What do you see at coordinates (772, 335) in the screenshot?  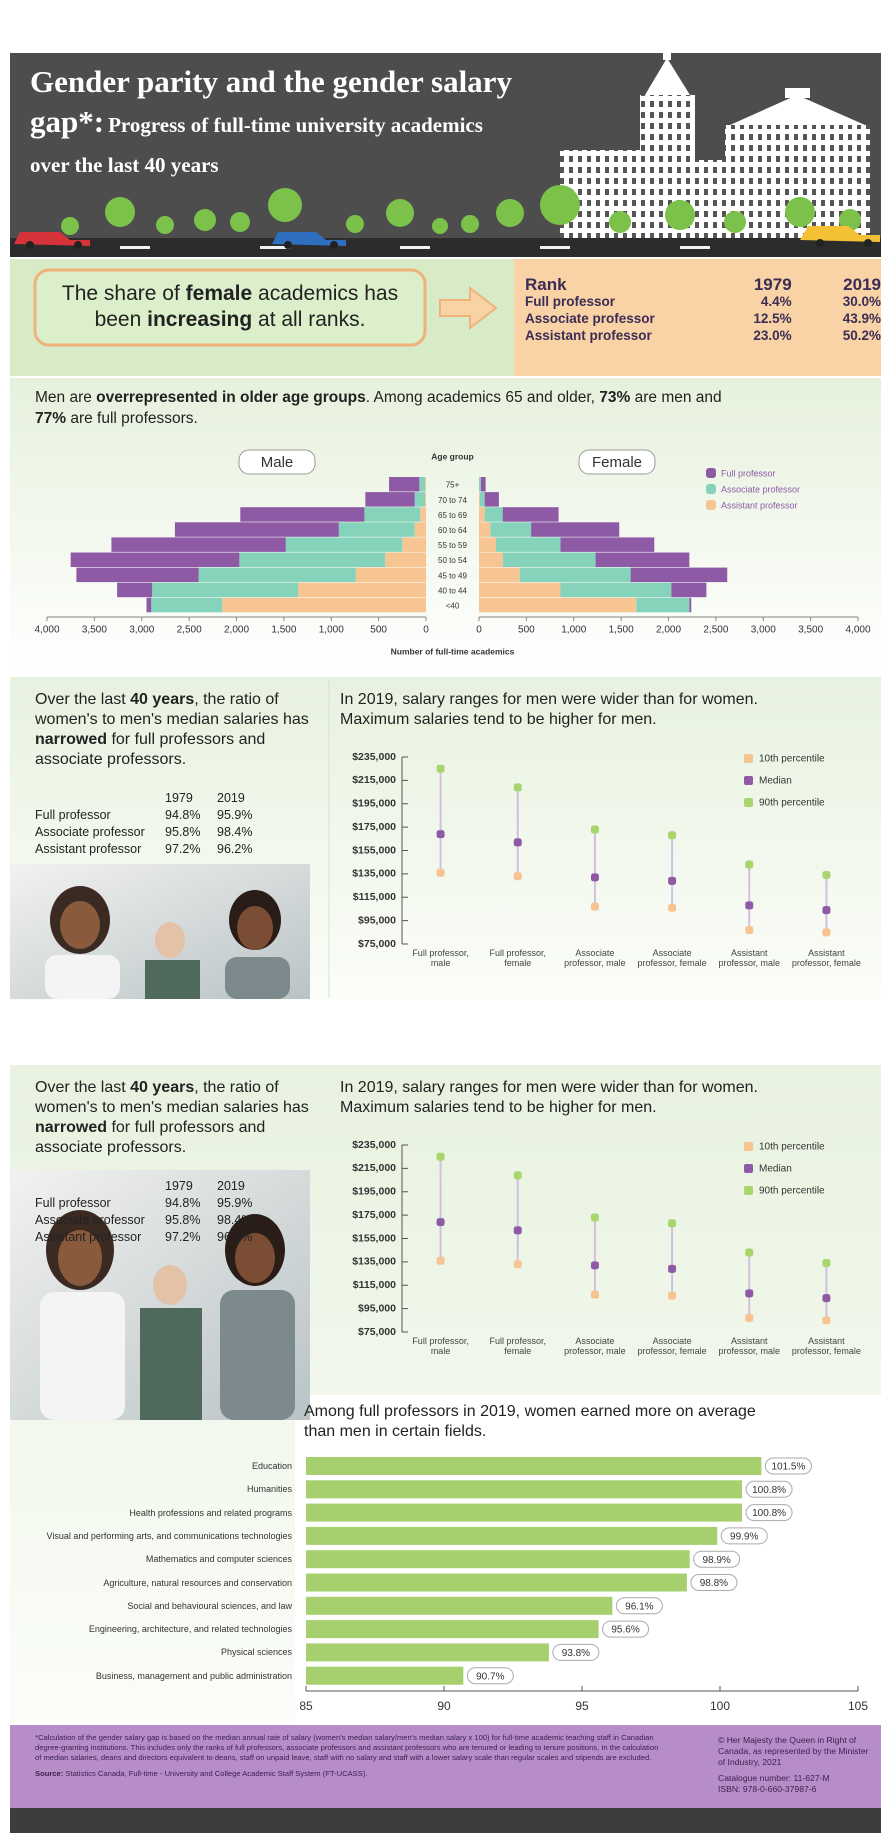 I see `cell: 23.0%` at bounding box center [772, 335].